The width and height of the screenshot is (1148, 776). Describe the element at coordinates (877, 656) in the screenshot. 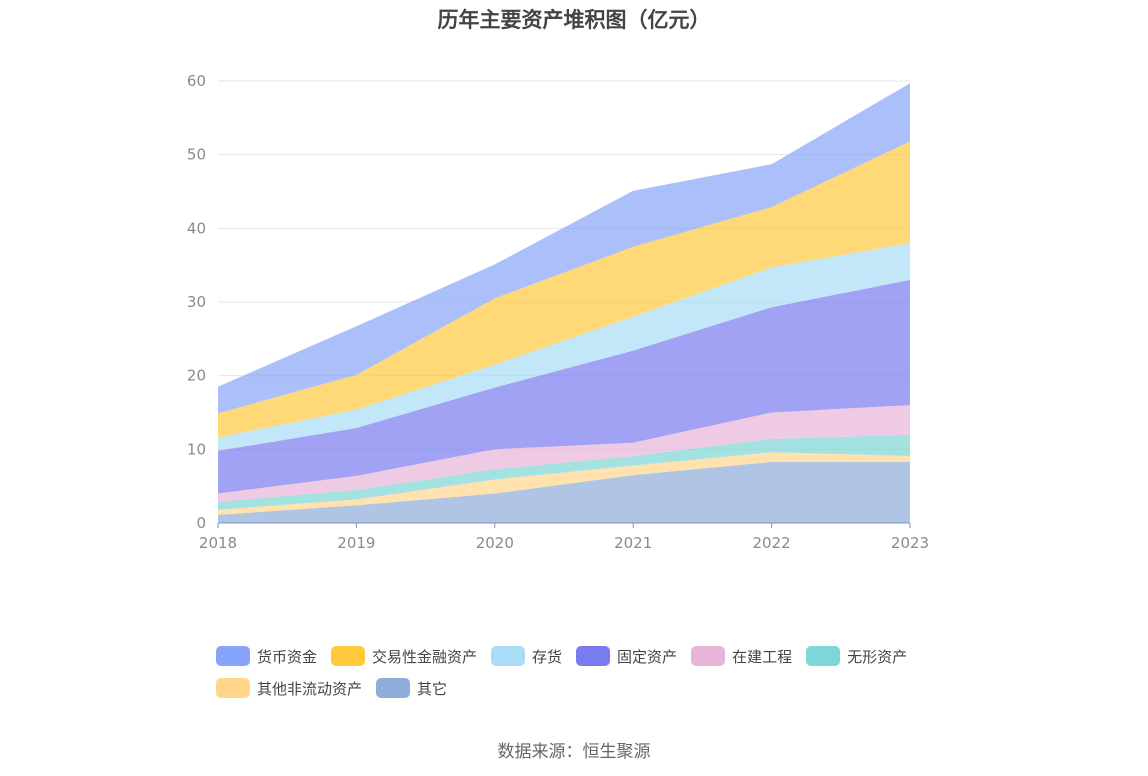

I see `legend-label: 无形资产` at that location.